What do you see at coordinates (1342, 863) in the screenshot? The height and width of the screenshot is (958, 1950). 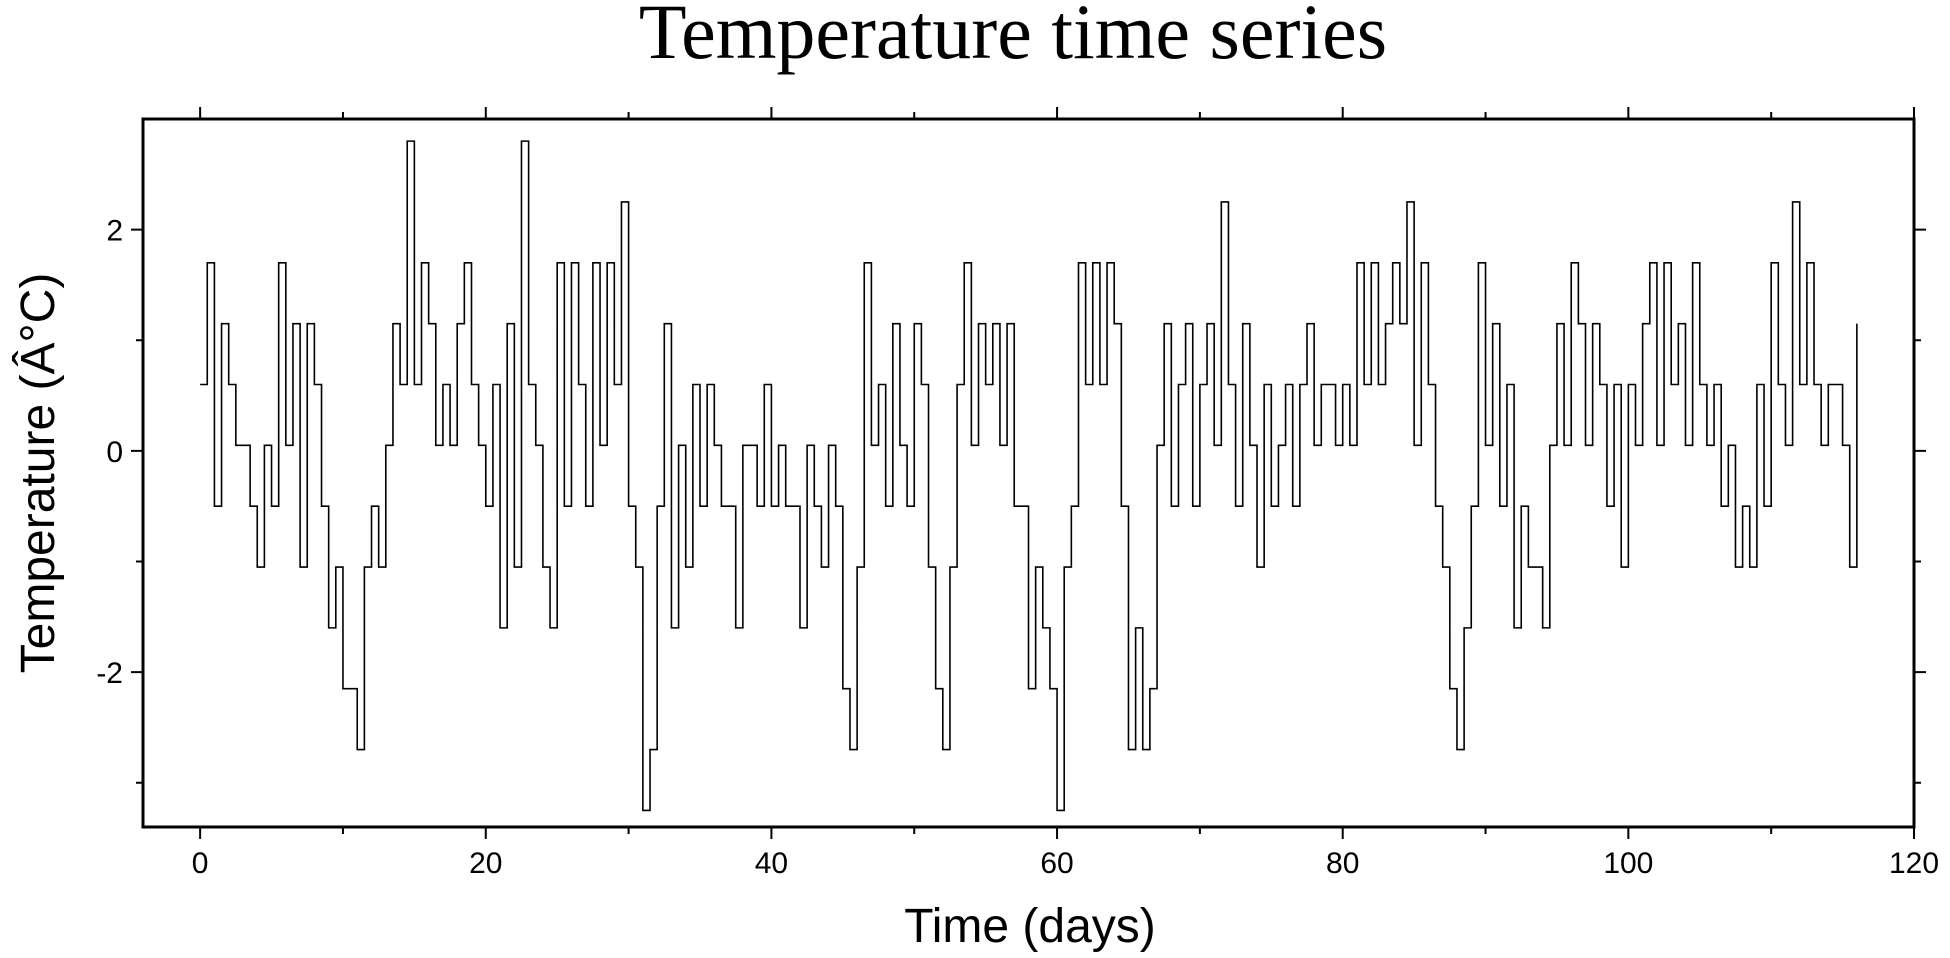 I see `x-tick-label: 80` at bounding box center [1342, 863].